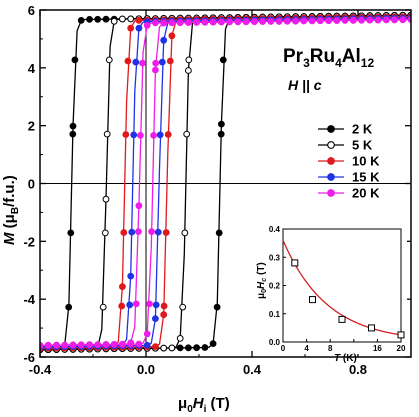  Describe the element at coordinates (306, 348) in the screenshot. I see `inset-x-tick-label: 4` at that location.